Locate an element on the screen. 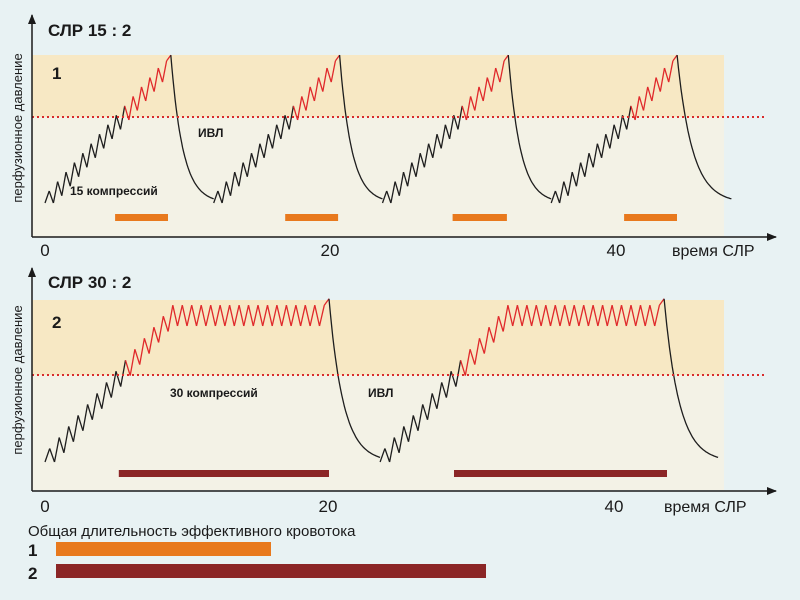 Image resolution: width=800 pixels, height=600 pixels. summary-label-1: 1 is located at coordinates (32, 550).